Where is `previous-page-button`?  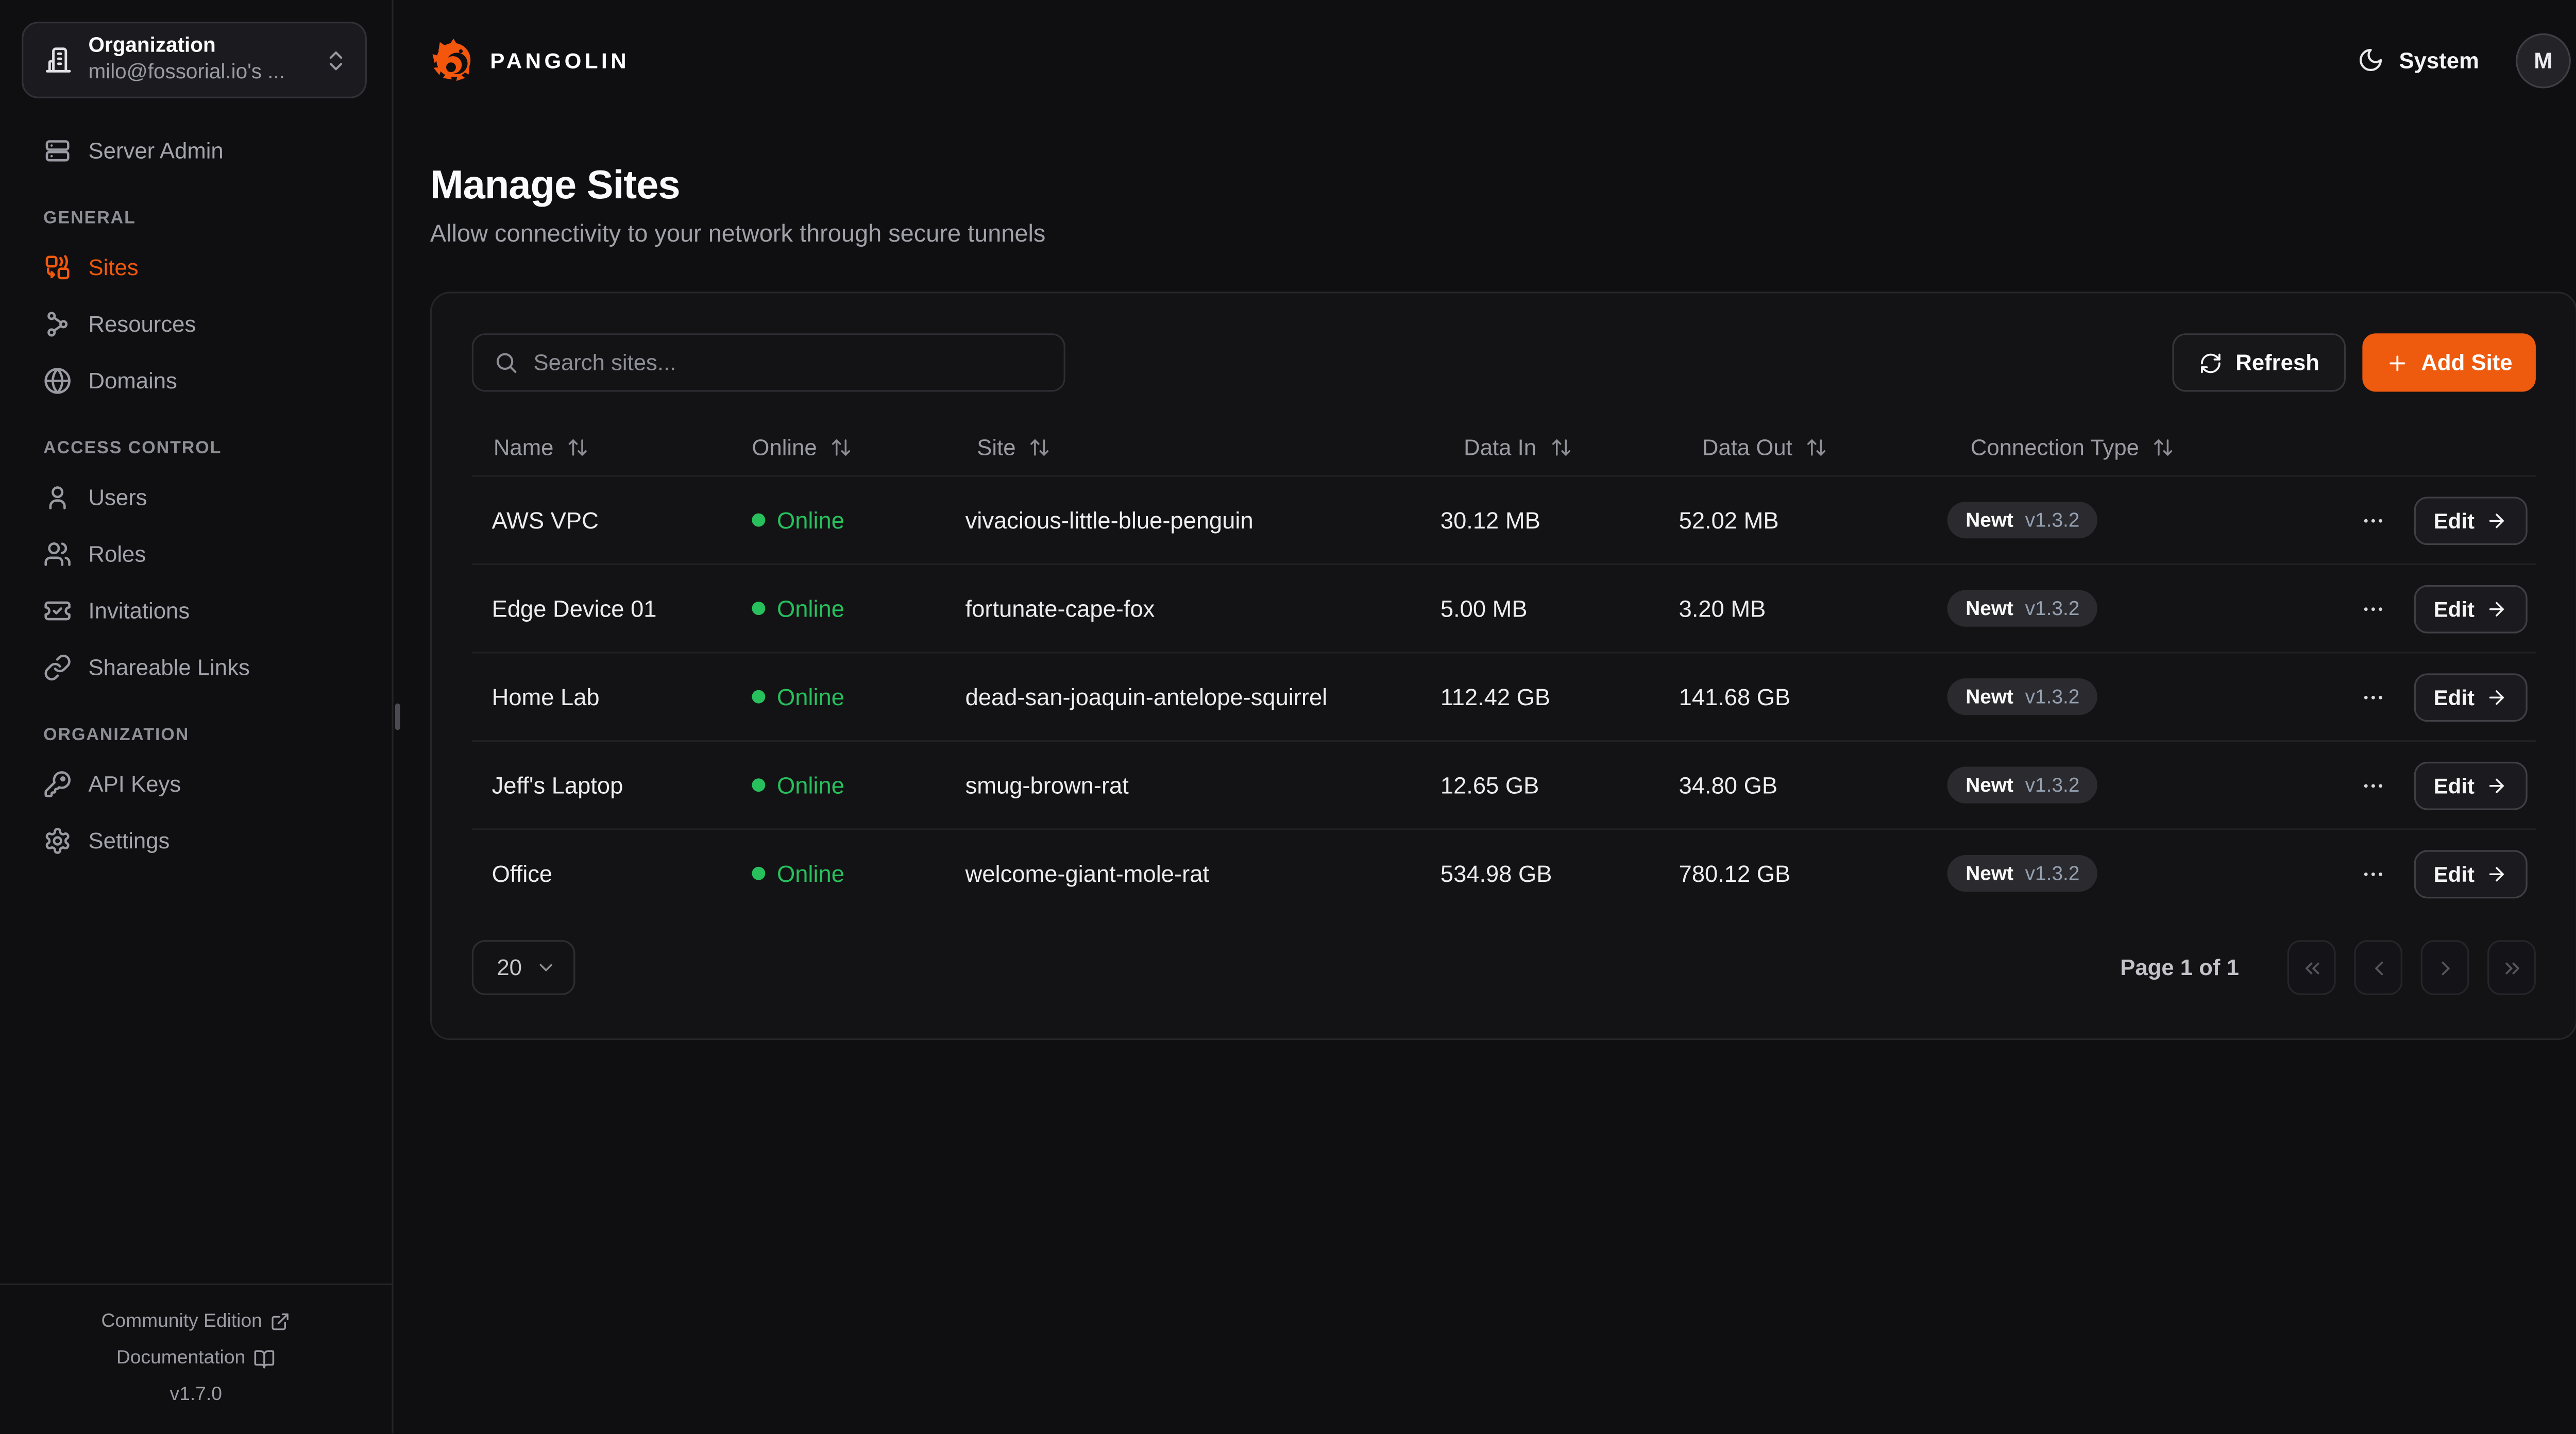
previous-page-button is located at coordinates (2378, 967).